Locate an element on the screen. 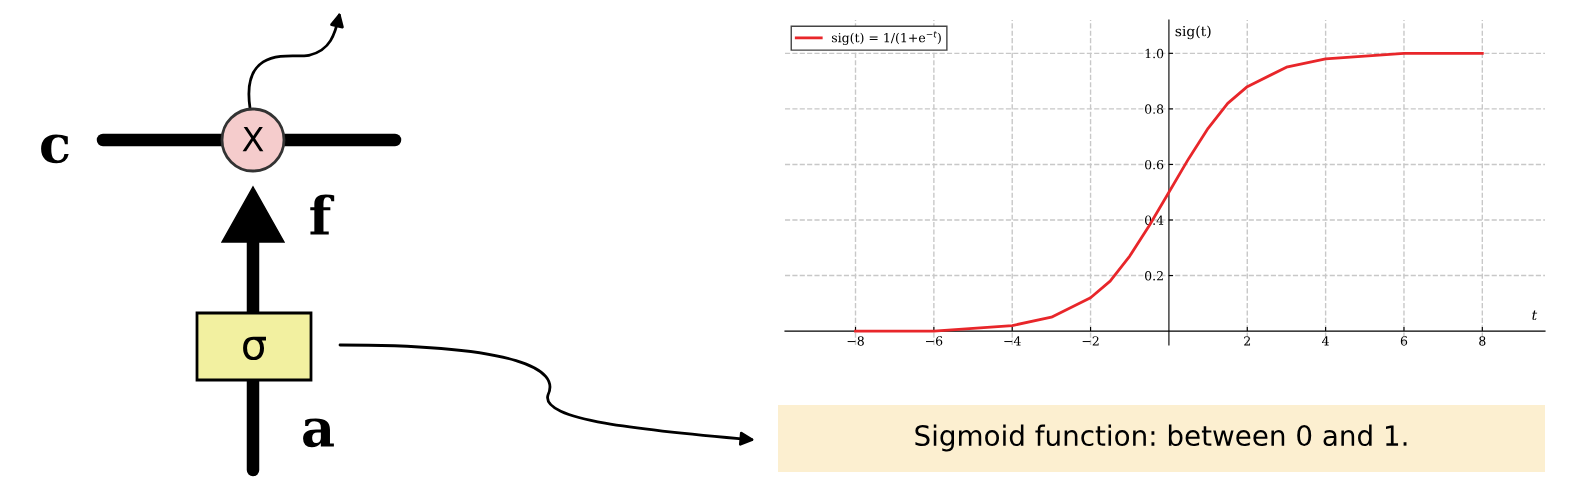 This screenshot has width=1591, height=488. text: f is located at coordinates (322, 214).